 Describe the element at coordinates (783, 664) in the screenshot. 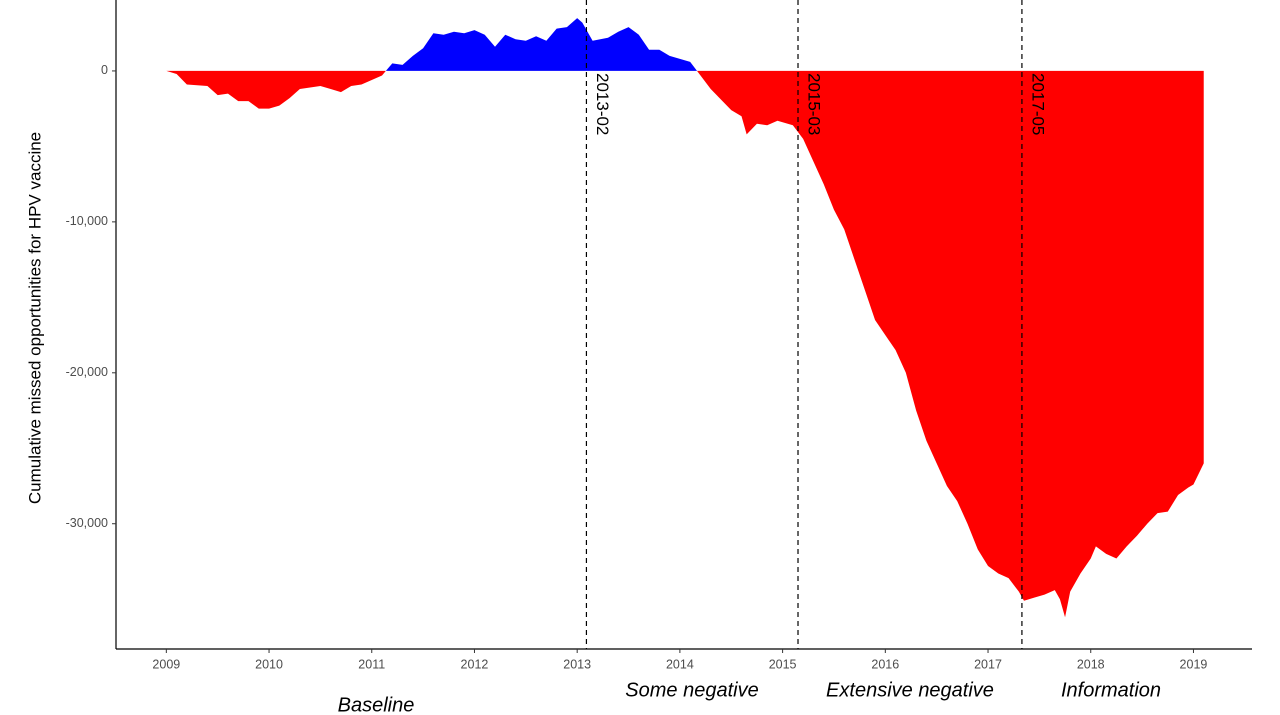

I see `x-tick-label: 2015` at that location.